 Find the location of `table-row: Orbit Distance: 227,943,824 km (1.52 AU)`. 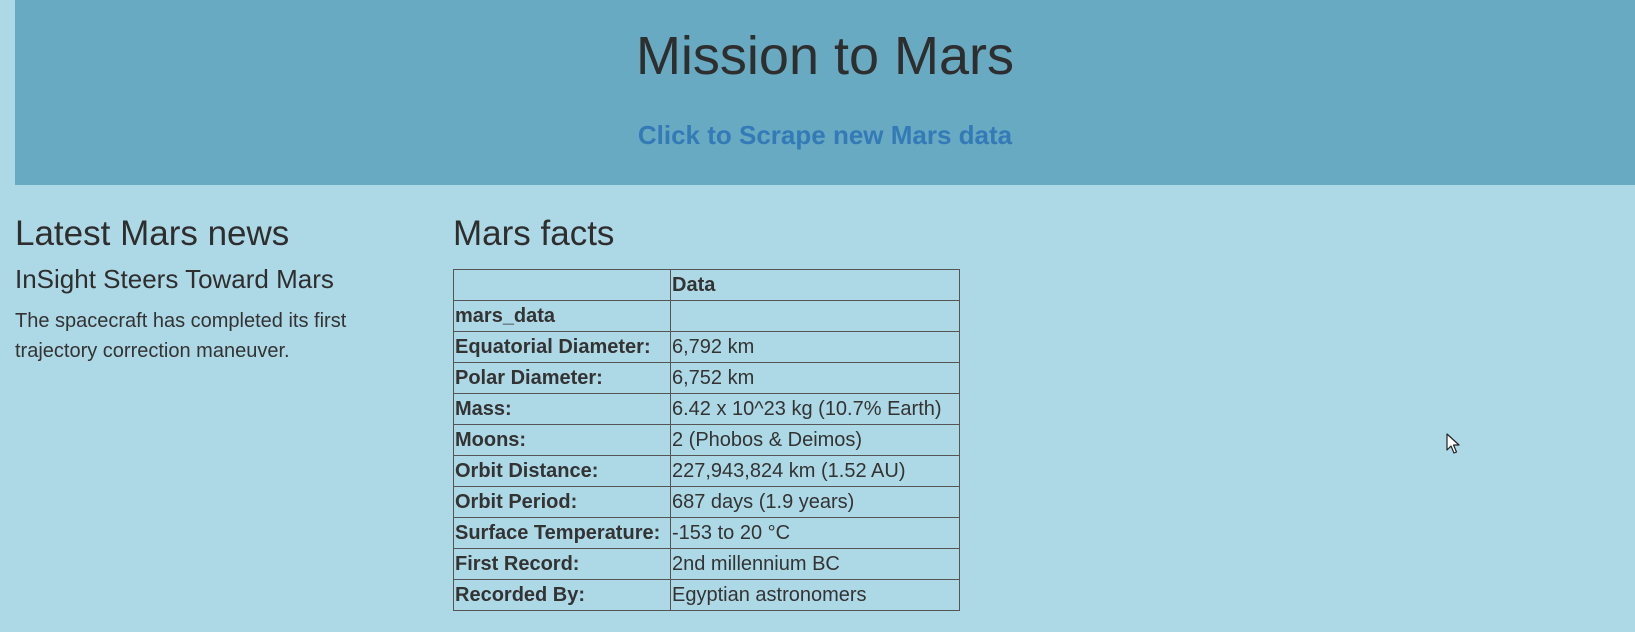

table-row: Orbit Distance: 227,943,824 km (1.52 AU) is located at coordinates (706, 471).